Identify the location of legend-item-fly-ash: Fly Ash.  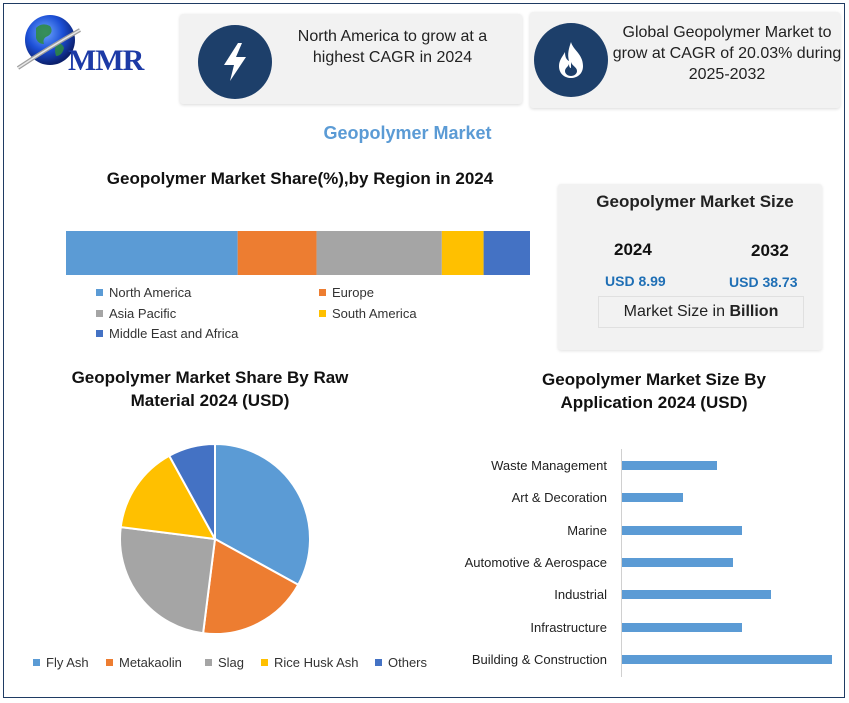
(61, 662).